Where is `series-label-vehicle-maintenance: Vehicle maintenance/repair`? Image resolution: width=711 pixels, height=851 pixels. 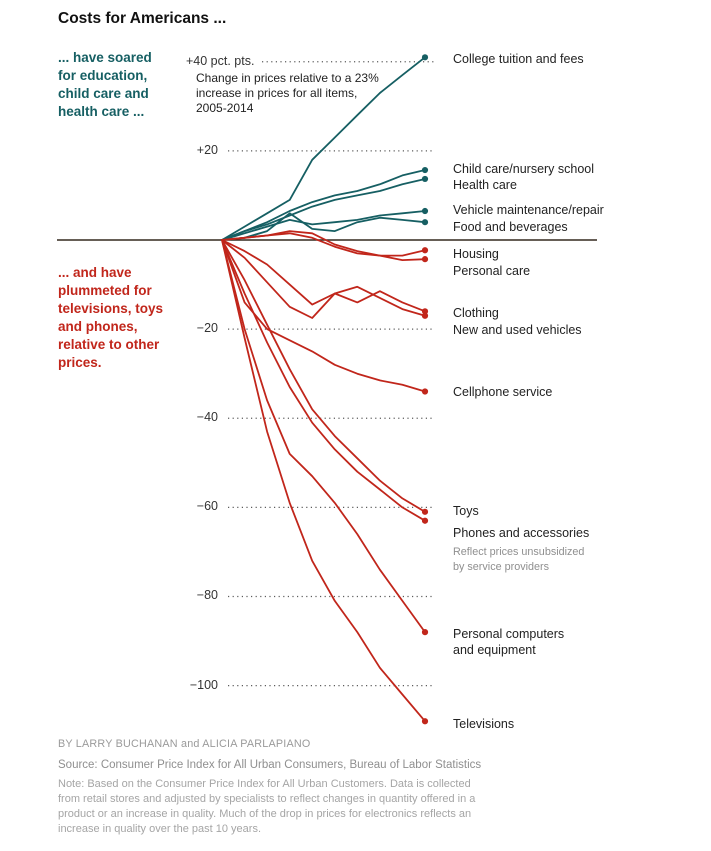
series-label-vehicle-maintenance: Vehicle maintenance/repair is located at coordinates (528, 210).